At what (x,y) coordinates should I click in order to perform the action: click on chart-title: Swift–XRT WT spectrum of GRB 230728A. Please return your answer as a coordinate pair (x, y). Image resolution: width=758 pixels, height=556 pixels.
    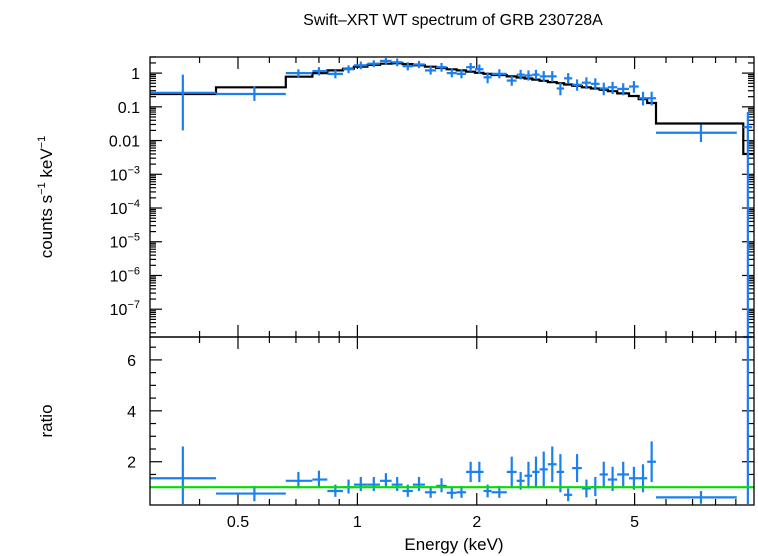
    Looking at the image, I should click on (453, 20).